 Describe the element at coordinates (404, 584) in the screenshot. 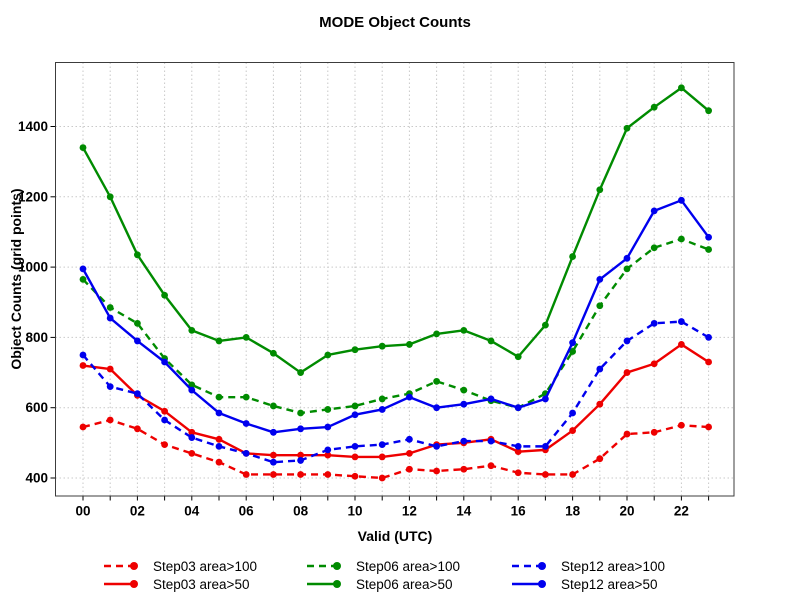

I see `legend-label: Step06 area>50` at that location.